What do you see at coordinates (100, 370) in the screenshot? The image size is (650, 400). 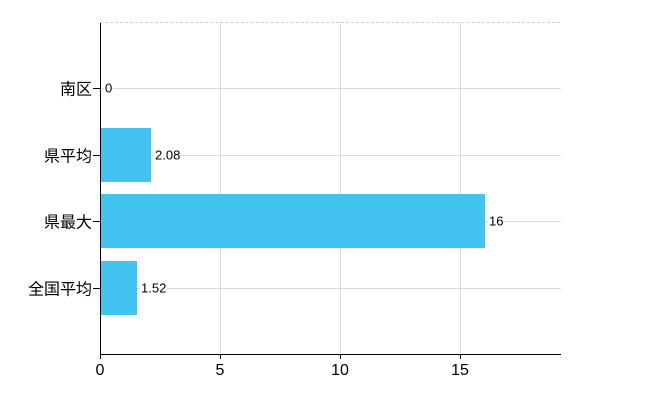 I see `x-tick-label: 0` at bounding box center [100, 370].